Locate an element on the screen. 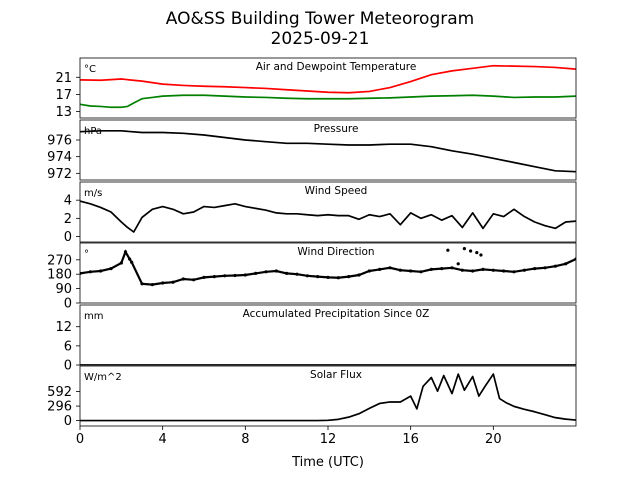 Image resolution: width=640 pixels, height=480 pixels. x-tick-label: 0 is located at coordinates (80, 439).